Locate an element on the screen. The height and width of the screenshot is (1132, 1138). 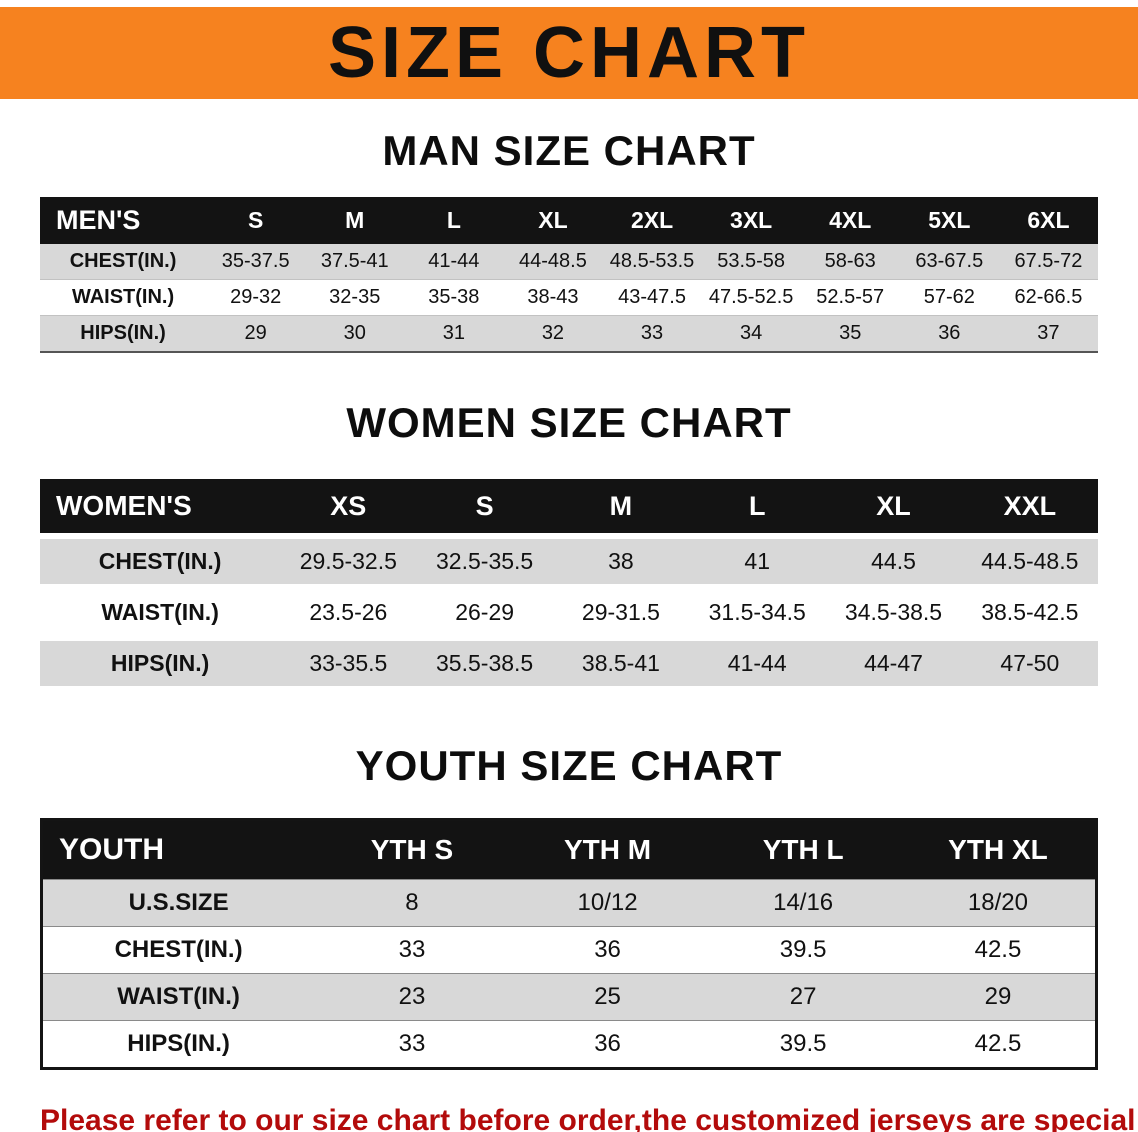
value-cell: 44.5 is located at coordinates (893, 561).